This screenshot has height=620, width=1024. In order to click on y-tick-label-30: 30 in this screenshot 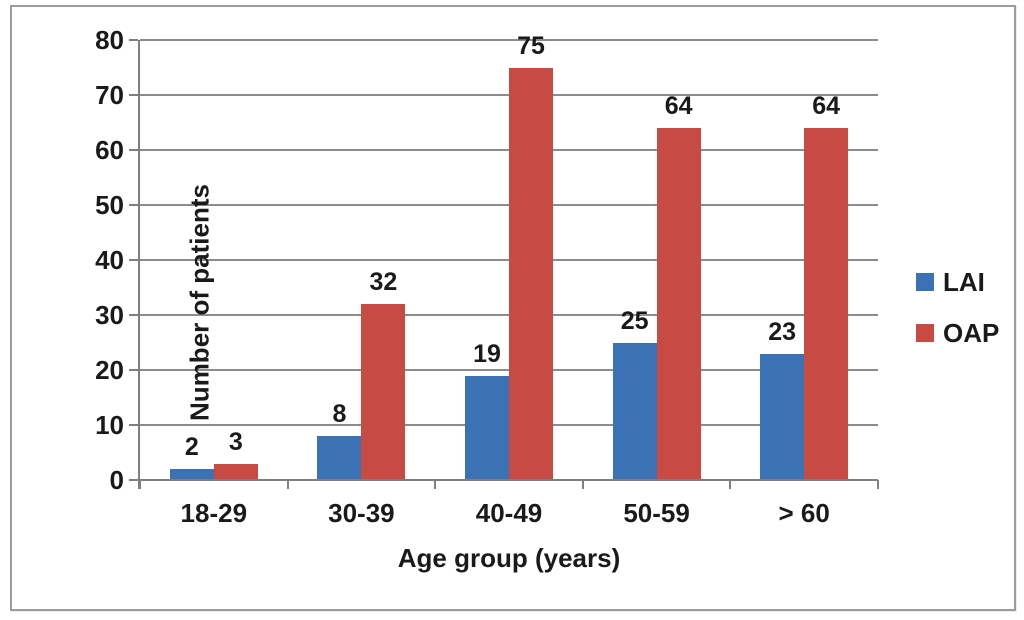, I will do `click(109, 315)`.